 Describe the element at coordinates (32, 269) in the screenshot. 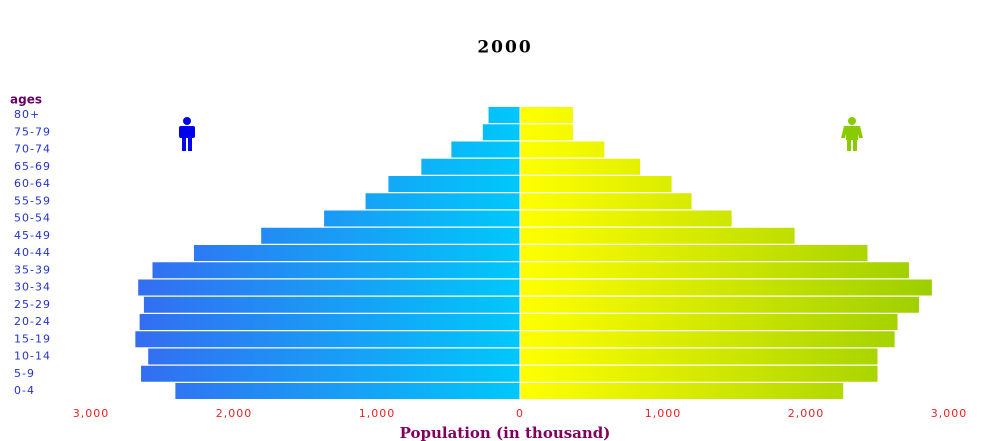

I see `age-label: 35-39` at that location.